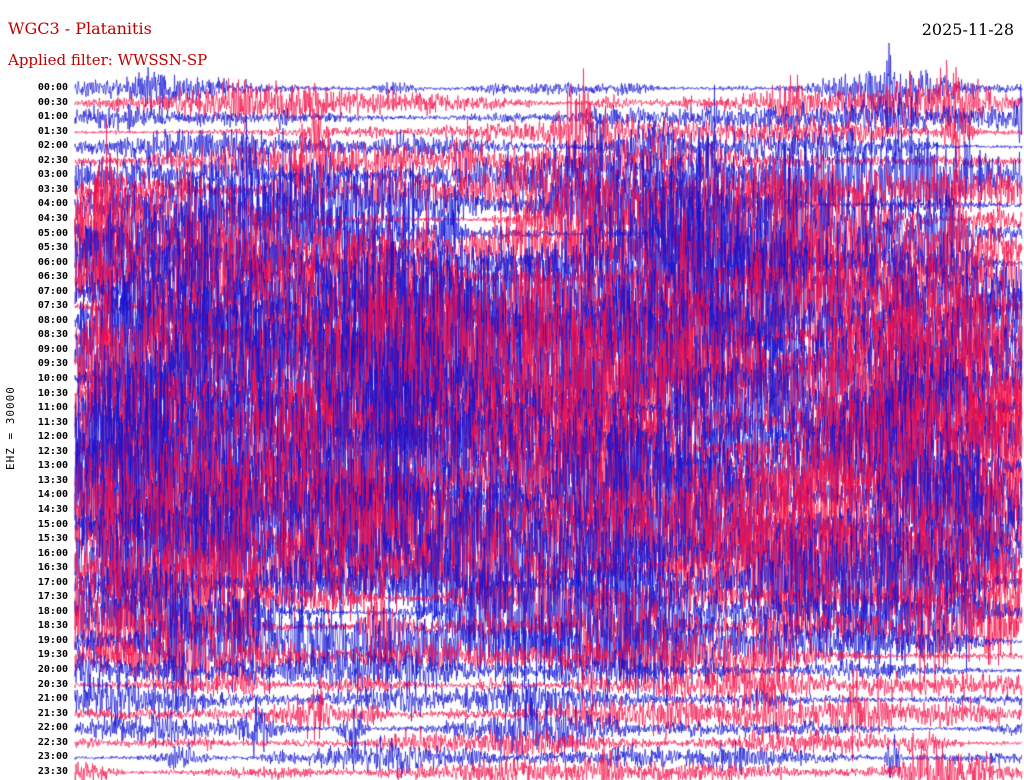 The height and width of the screenshot is (780, 1024). What do you see at coordinates (52, 117) in the screenshot?
I see `time-label: 01:00` at bounding box center [52, 117].